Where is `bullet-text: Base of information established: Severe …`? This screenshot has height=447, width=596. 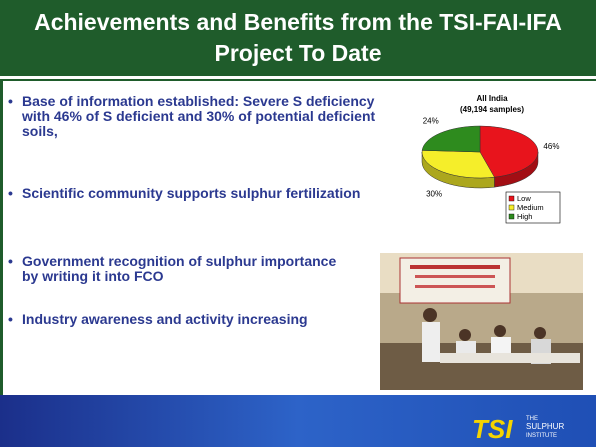
bullet-text: Base of information established: Severe … is located at coordinates (199, 116).